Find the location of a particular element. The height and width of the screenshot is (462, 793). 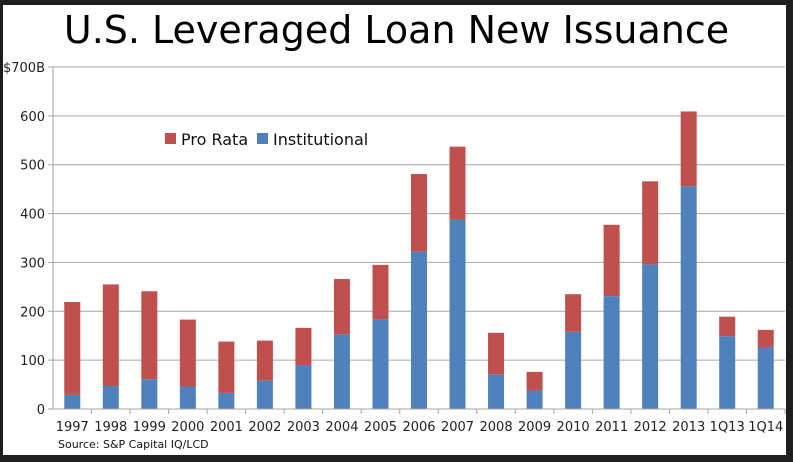

y-tick-label: 0 is located at coordinates (41, 410).